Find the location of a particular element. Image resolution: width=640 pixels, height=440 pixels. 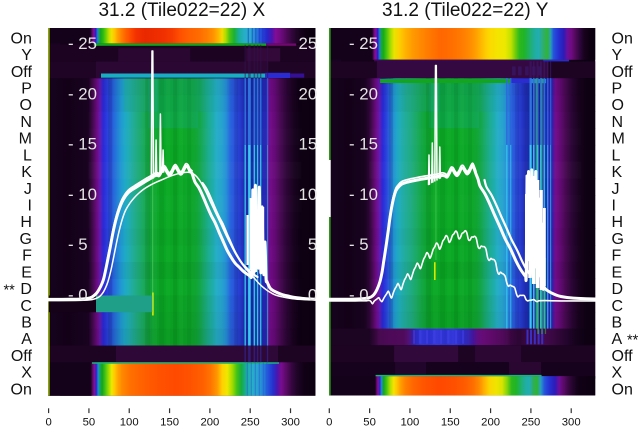

svg-text: 20 is located at coordinates (308, 93).